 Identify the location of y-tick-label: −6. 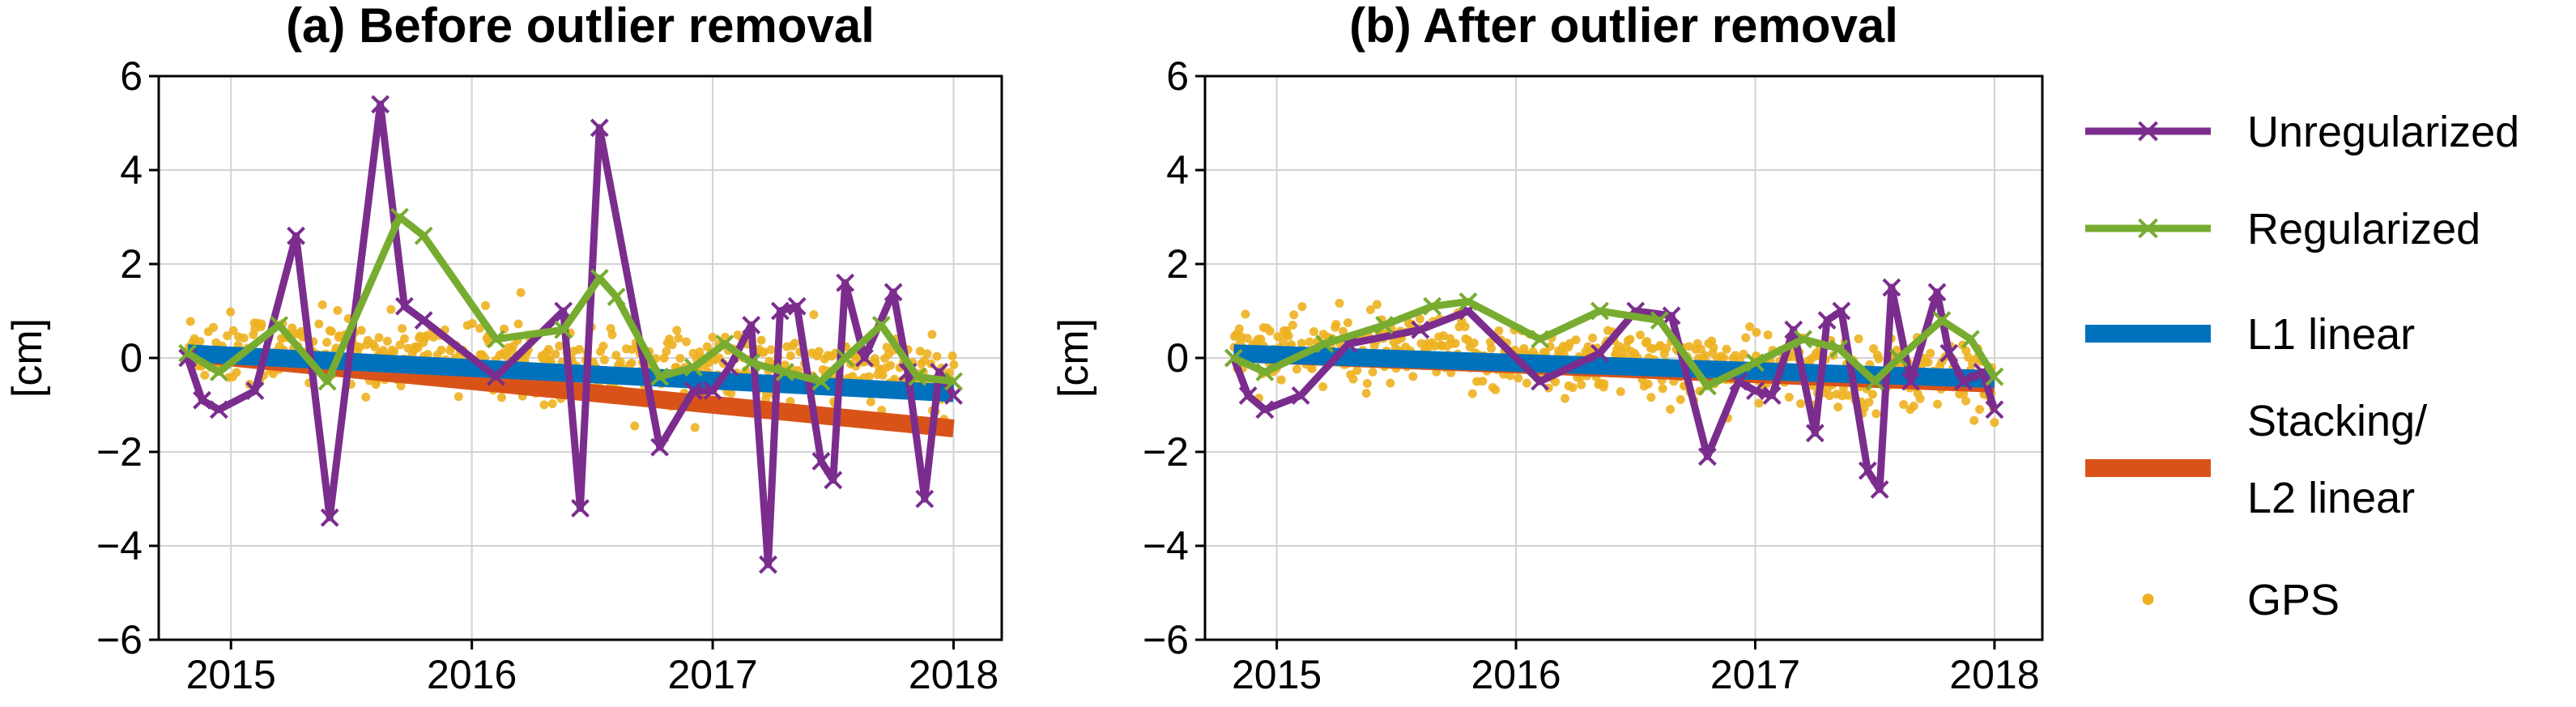
(119, 639).